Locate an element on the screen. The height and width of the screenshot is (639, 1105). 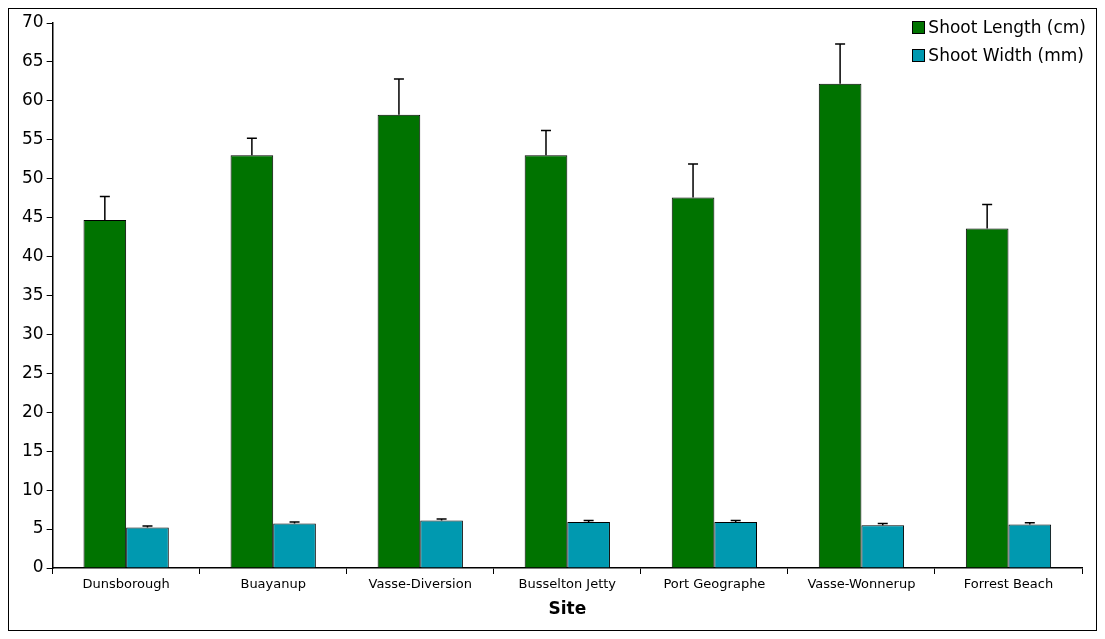
y-tick-label: 25 is located at coordinates (32, 371).